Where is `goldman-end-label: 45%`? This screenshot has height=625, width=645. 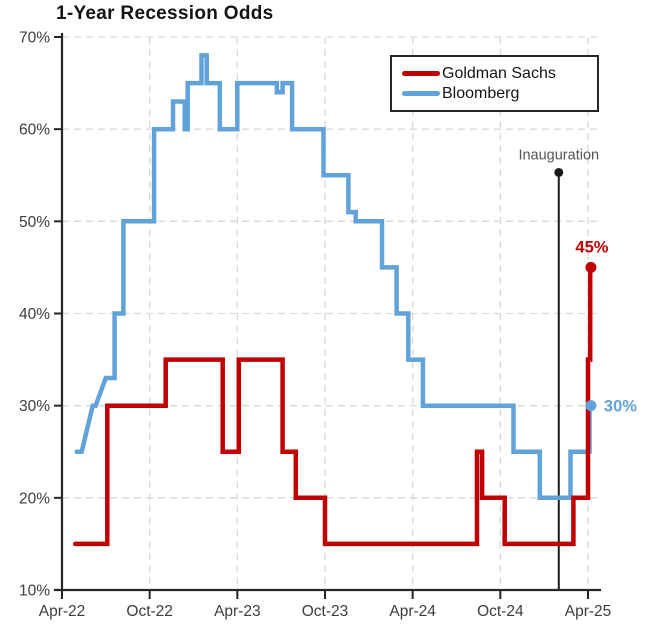
goldman-end-label: 45% is located at coordinates (591, 247).